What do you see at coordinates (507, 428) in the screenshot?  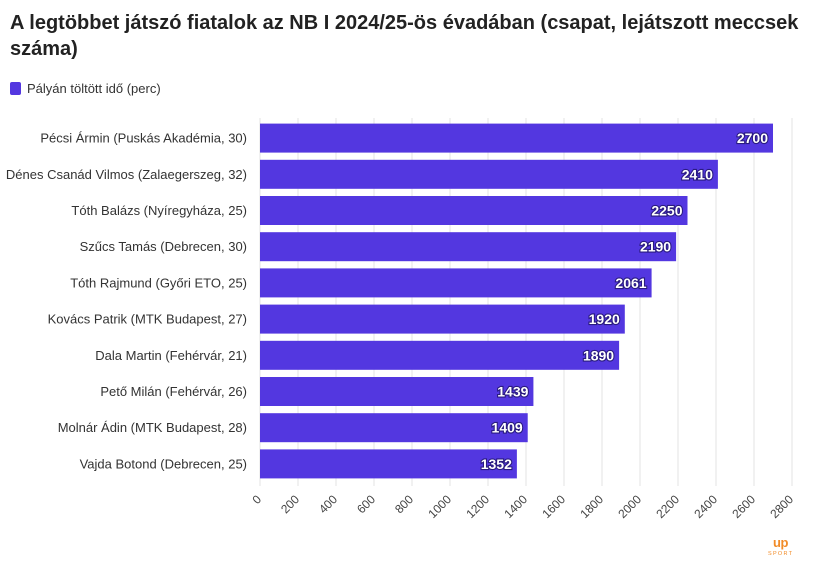 I see `value-label: 1409` at bounding box center [507, 428].